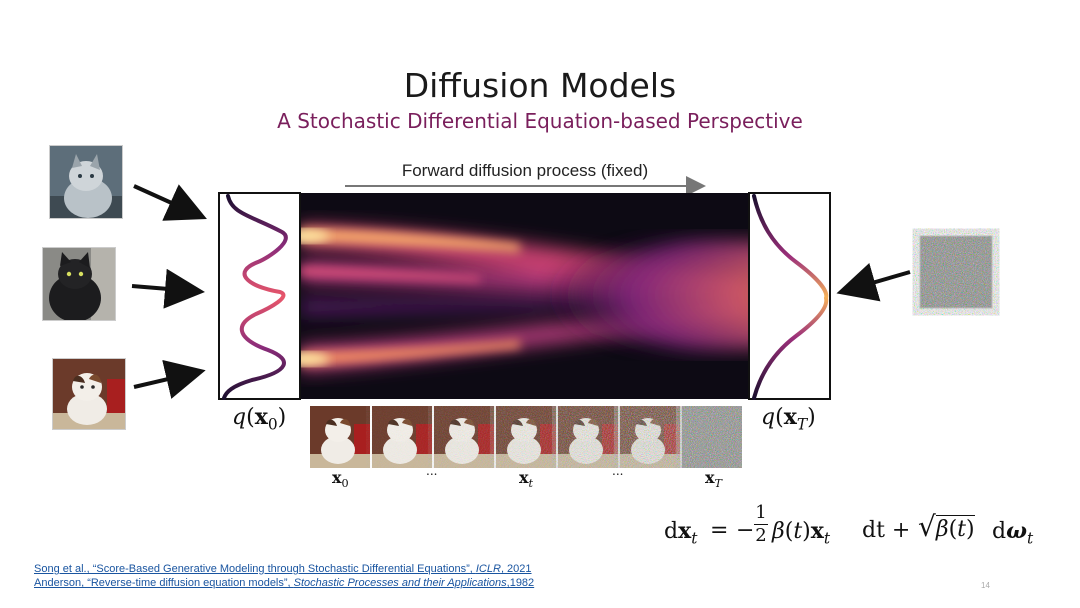 The image size is (1080, 608). What do you see at coordinates (524, 296) in the screenshot?
I see `density-heatmap` at bounding box center [524, 296].